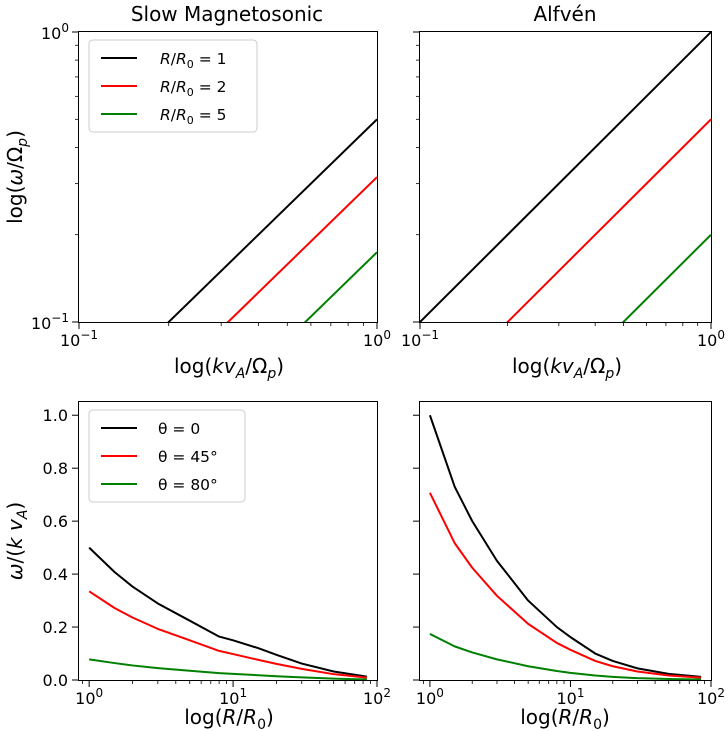 This screenshot has height=731, width=728. Describe the element at coordinates (188, 457) in the screenshot. I see `legend-label-theta45: θ = 45°` at that location.